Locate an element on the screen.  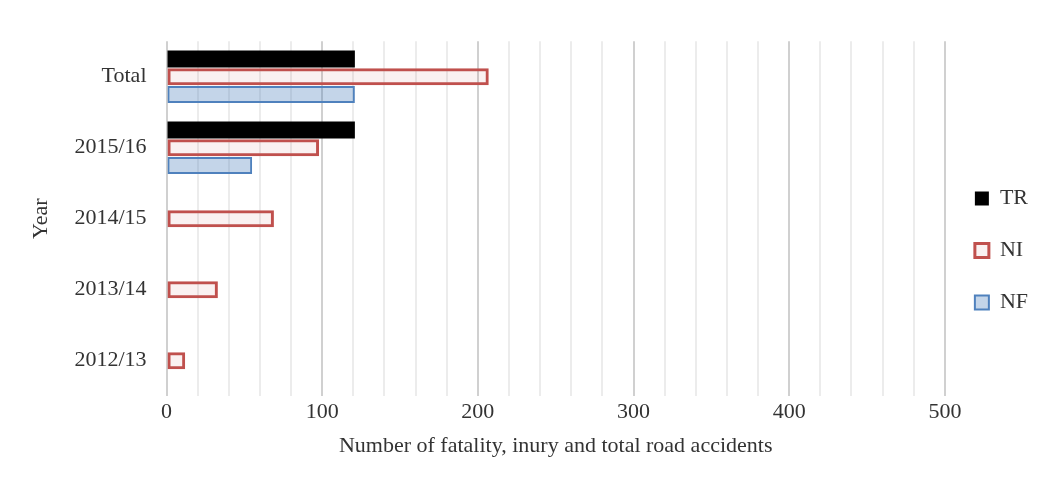
legend-label: TR is located at coordinates (1014, 197).